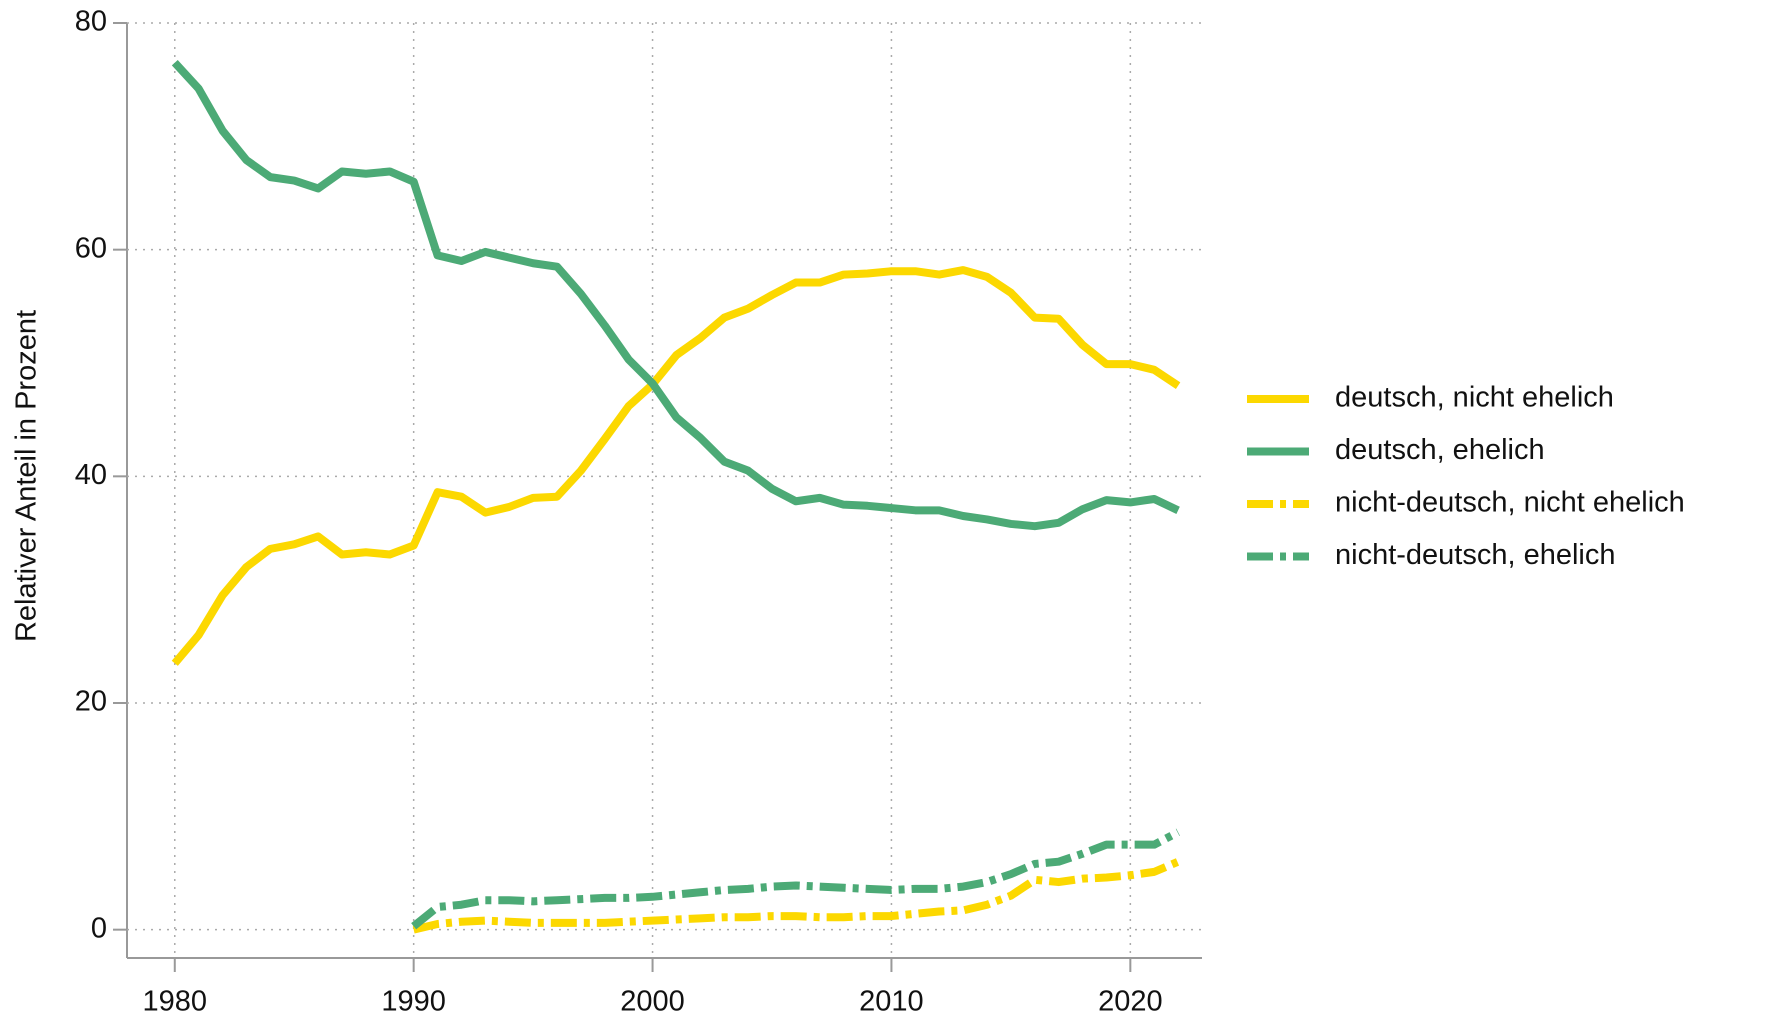 The width and height of the screenshot is (1769, 1012). Describe the element at coordinates (91, 22) in the screenshot. I see `y-tick-label: 80` at that location.